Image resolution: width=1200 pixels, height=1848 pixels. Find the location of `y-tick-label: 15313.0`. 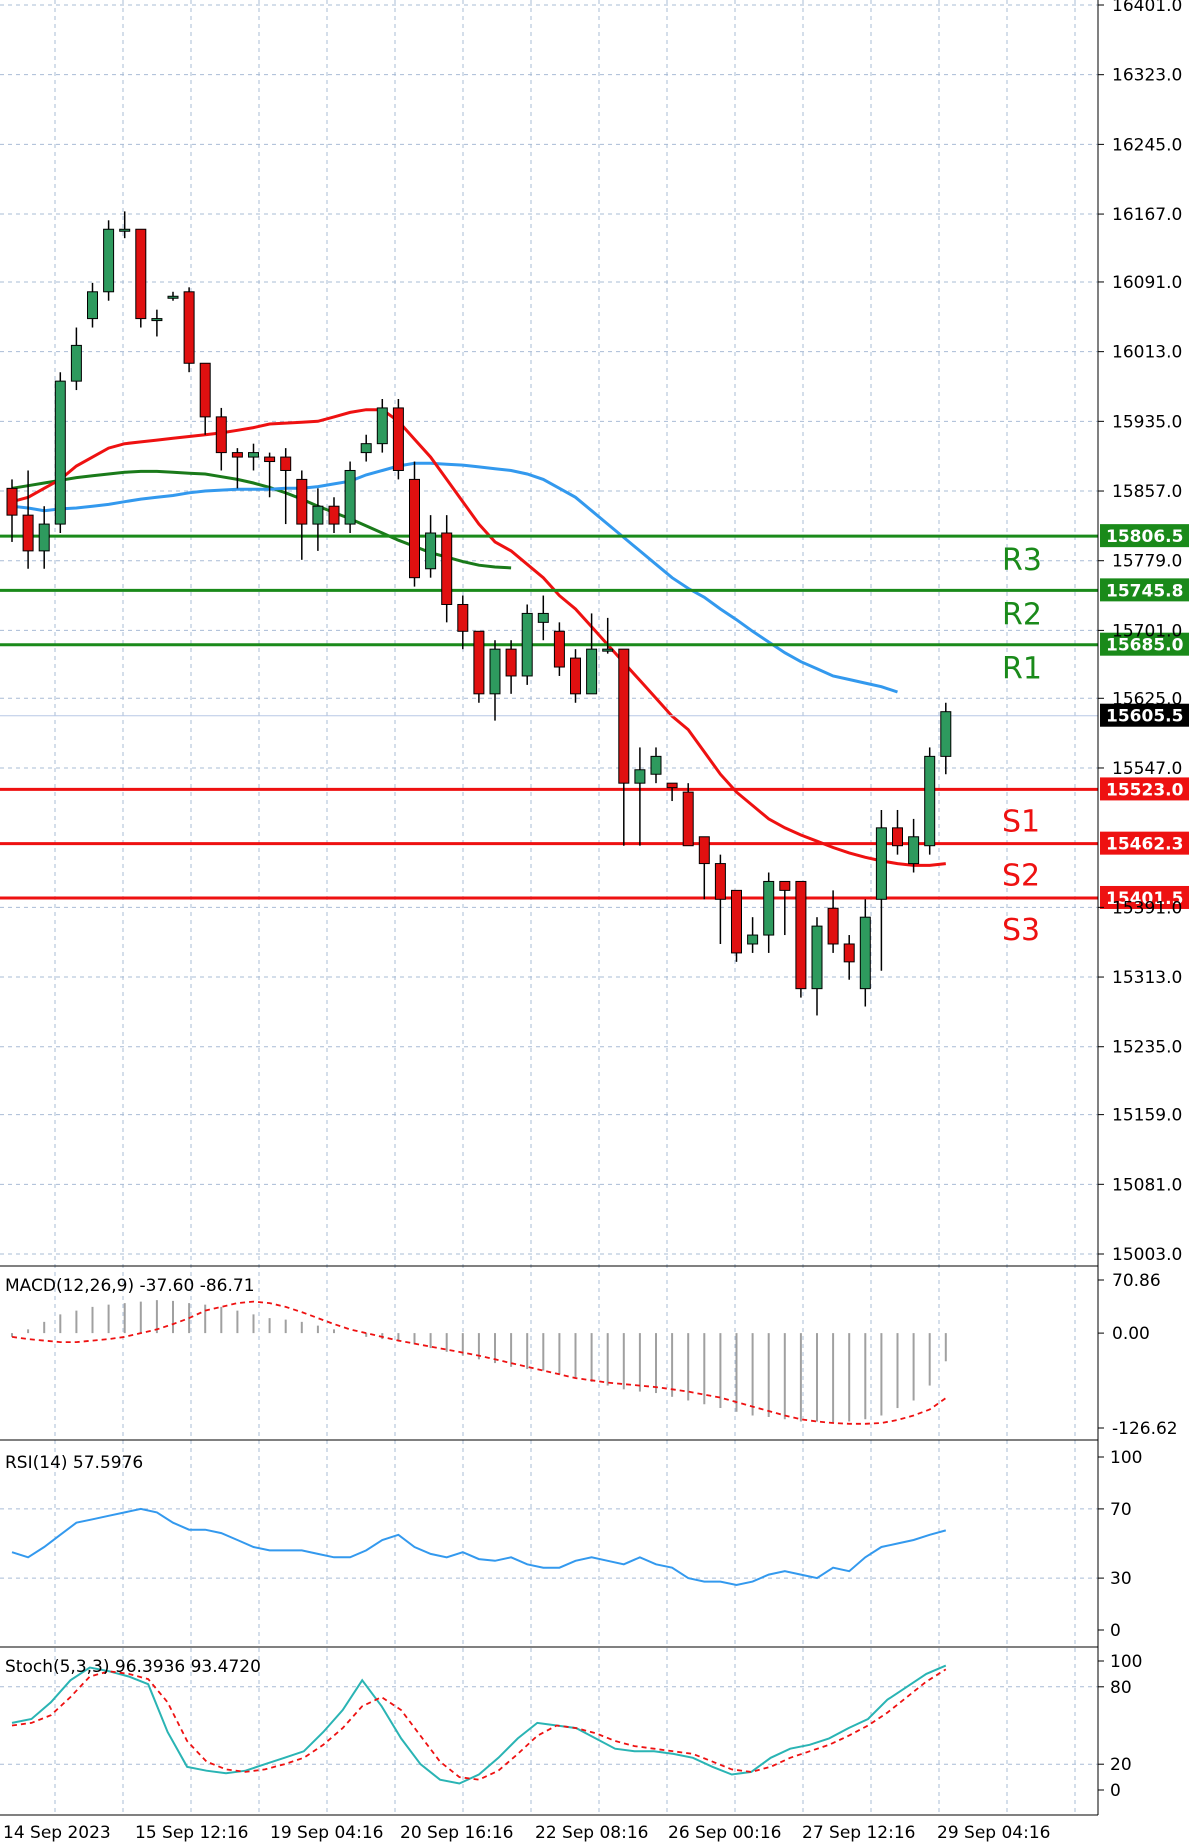

y-tick-label: 15313.0 is located at coordinates (1147, 978).